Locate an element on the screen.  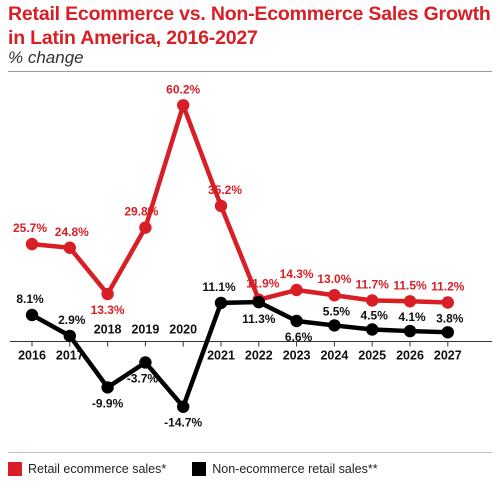
x-tick-label: 2016 is located at coordinates (32, 356).